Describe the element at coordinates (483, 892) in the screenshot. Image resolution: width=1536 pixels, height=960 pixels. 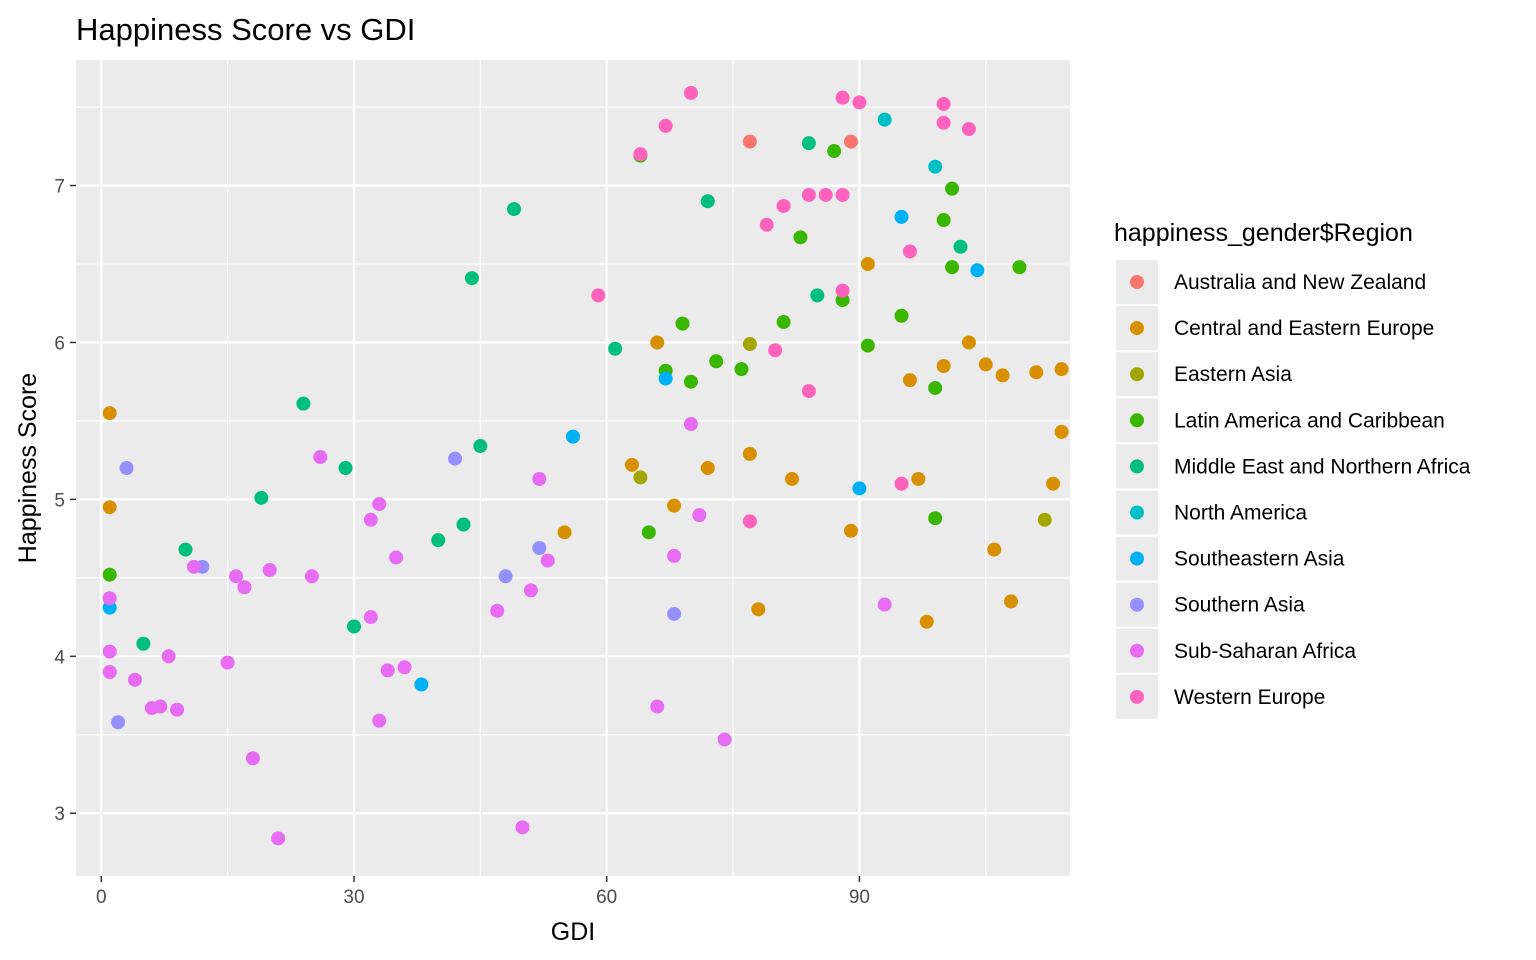
I see `x-axis-ticks: 0 30 60 90` at that location.